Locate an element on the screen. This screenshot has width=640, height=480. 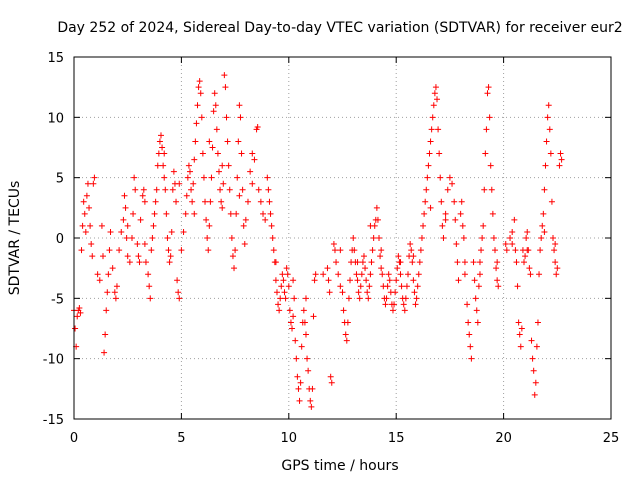
x-tick-label: 20 is located at coordinates (503, 438).